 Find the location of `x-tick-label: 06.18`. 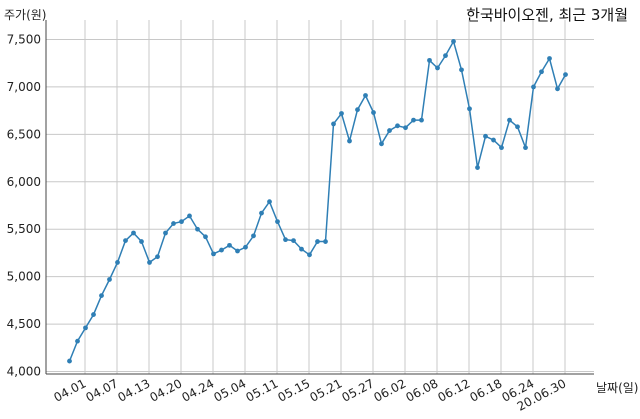

x-tick-label: 06.18 is located at coordinates (485, 390).